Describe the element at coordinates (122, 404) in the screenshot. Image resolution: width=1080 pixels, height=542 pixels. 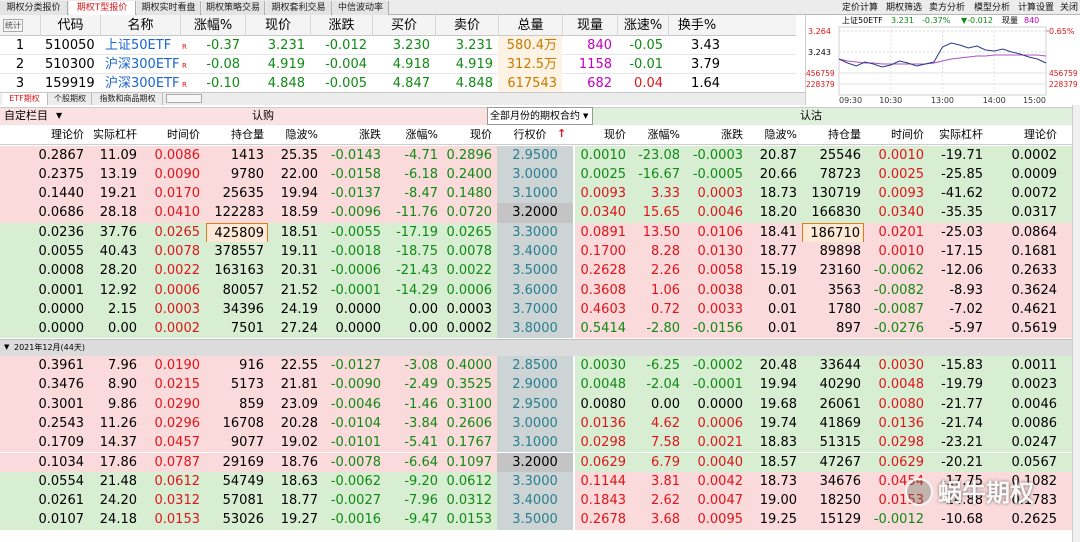
I see `call-cell: 9.86` at that location.